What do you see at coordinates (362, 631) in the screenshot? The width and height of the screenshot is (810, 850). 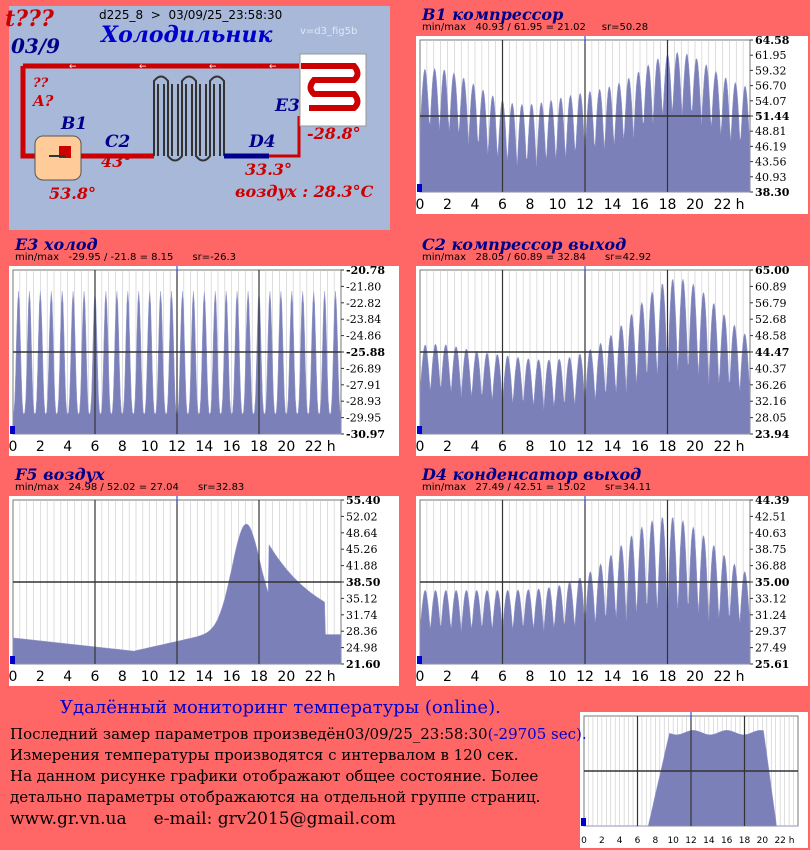 I see `y-tick-label: 28.36` at bounding box center [362, 631].